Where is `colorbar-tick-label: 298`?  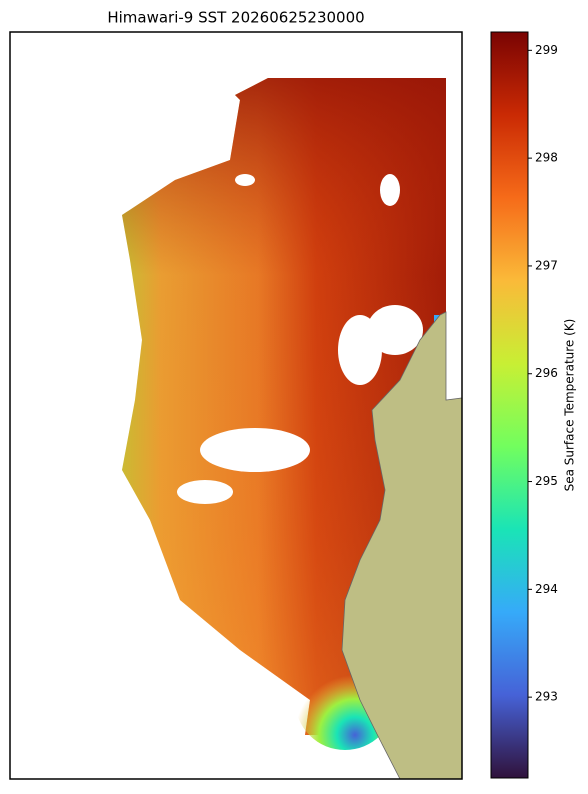 colorbar-tick-label: 298 is located at coordinates (546, 158).